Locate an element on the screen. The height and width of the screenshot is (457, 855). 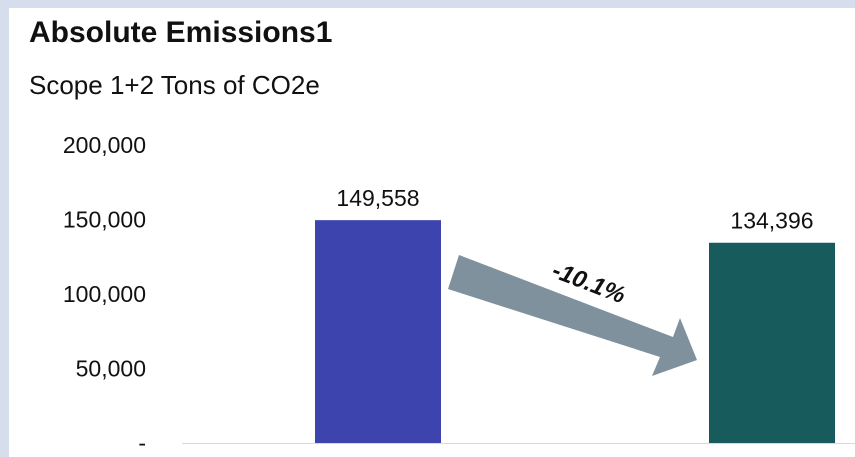
y-tick-label: - is located at coordinates (142, 443).